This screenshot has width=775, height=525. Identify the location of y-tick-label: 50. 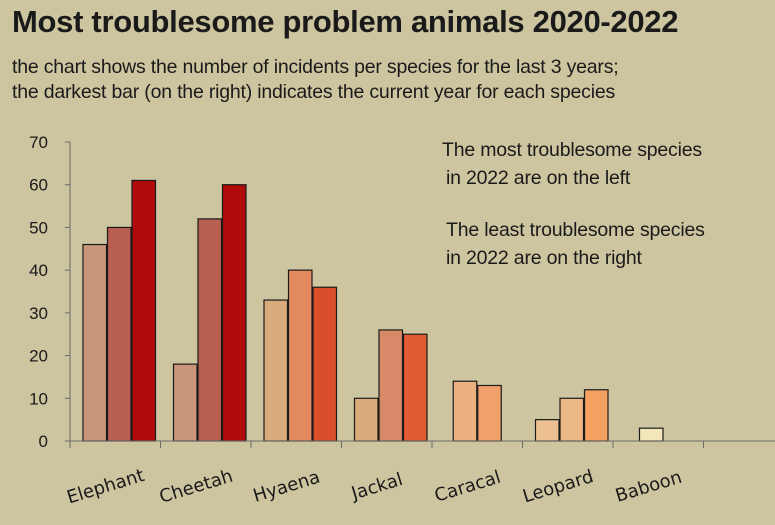
(38, 227).